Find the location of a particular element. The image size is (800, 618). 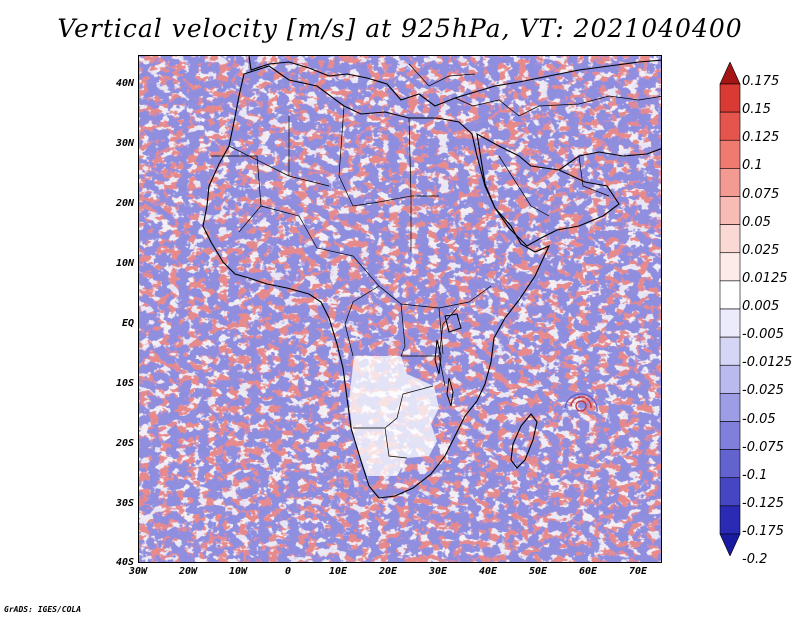

lat-label: 10S is located at coordinates (124, 383).